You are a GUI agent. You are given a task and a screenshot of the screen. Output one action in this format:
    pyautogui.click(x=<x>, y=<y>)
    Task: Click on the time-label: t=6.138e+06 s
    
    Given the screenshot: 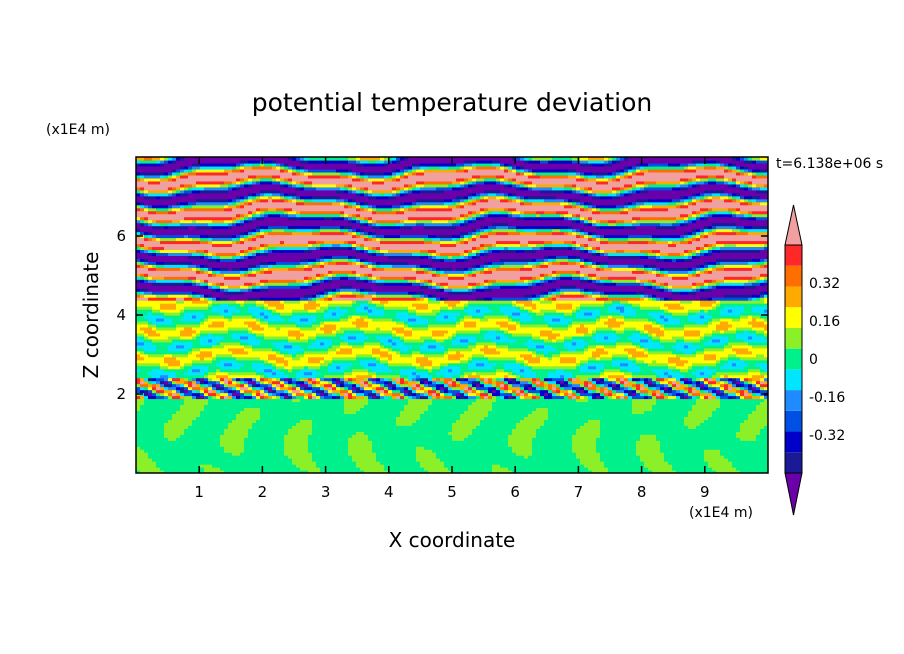 What is the action you would take?
    pyautogui.click(x=829, y=164)
    